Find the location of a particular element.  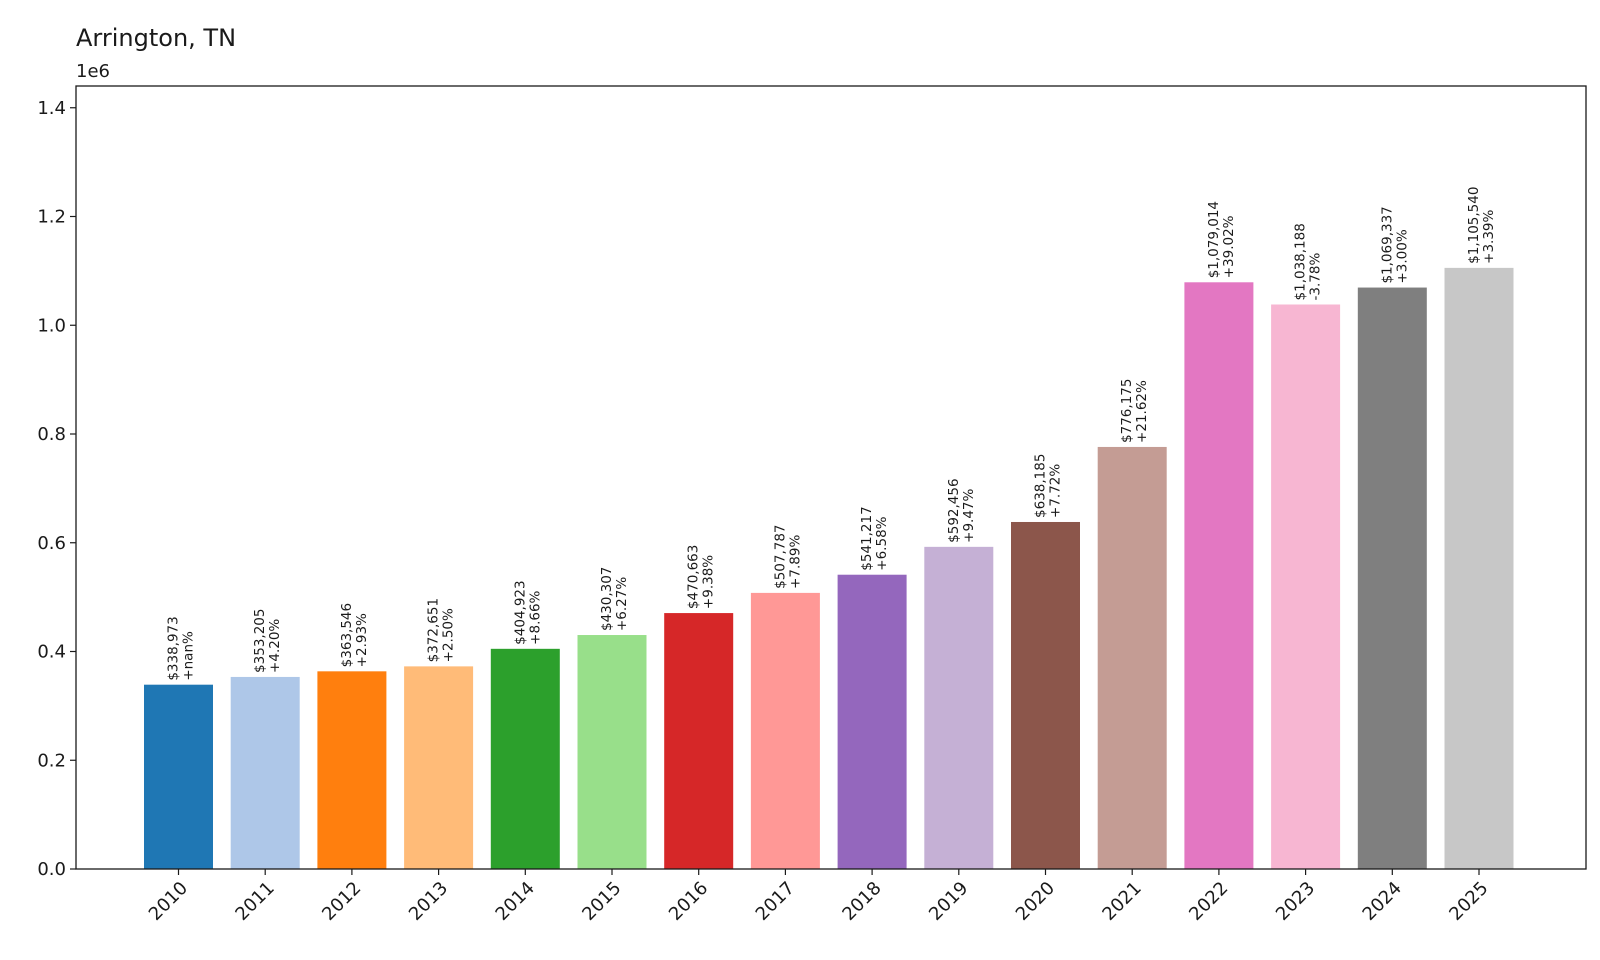

value-label: $1,105,540 is located at coordinates (1474, 225).